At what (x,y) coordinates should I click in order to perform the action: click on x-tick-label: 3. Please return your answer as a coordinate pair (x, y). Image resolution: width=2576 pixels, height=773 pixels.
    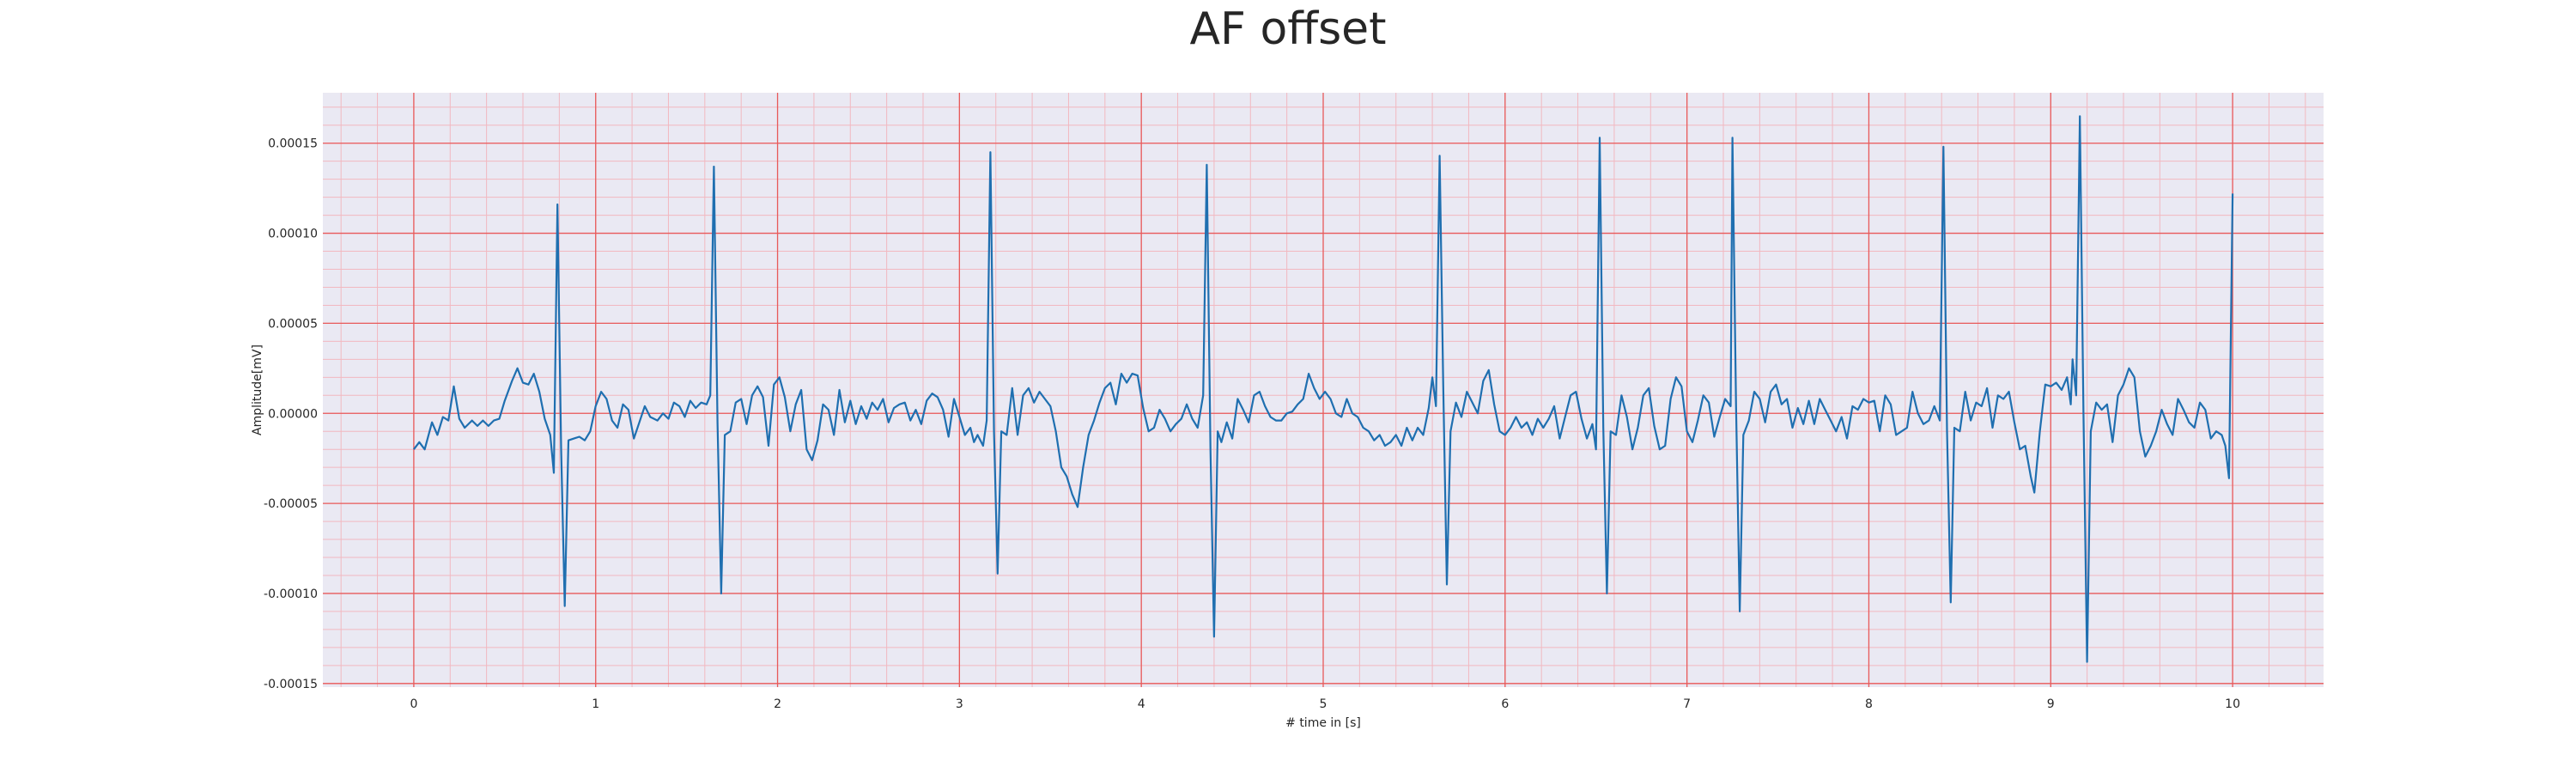
    Looking at the image, I should click on (959, 704).